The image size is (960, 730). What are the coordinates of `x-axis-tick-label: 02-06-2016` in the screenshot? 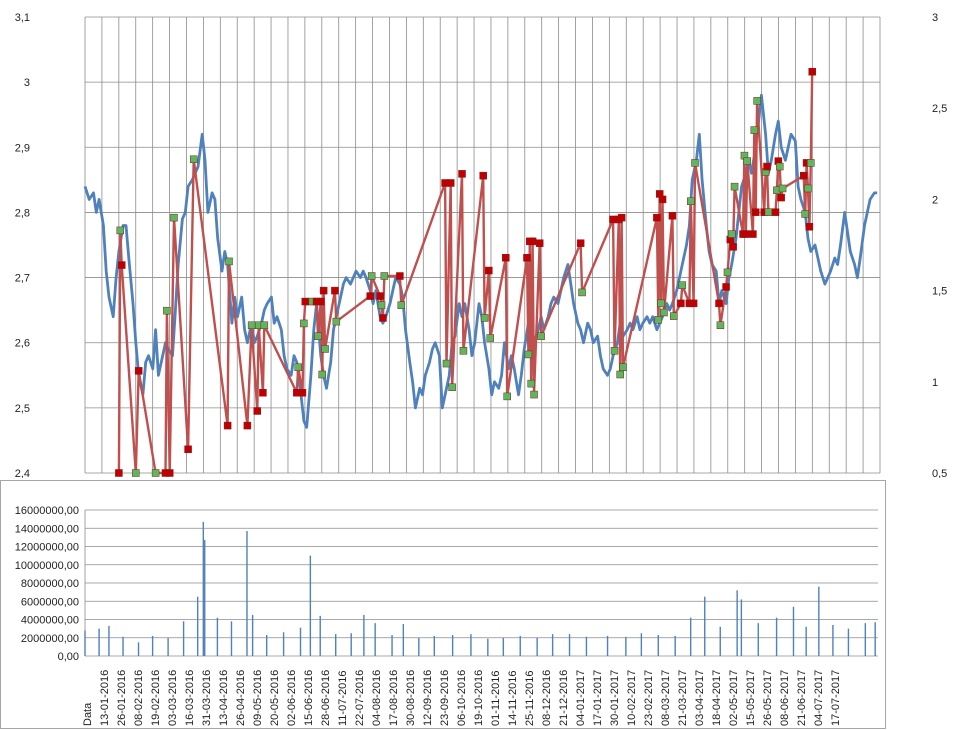 It's located at (292, 698).